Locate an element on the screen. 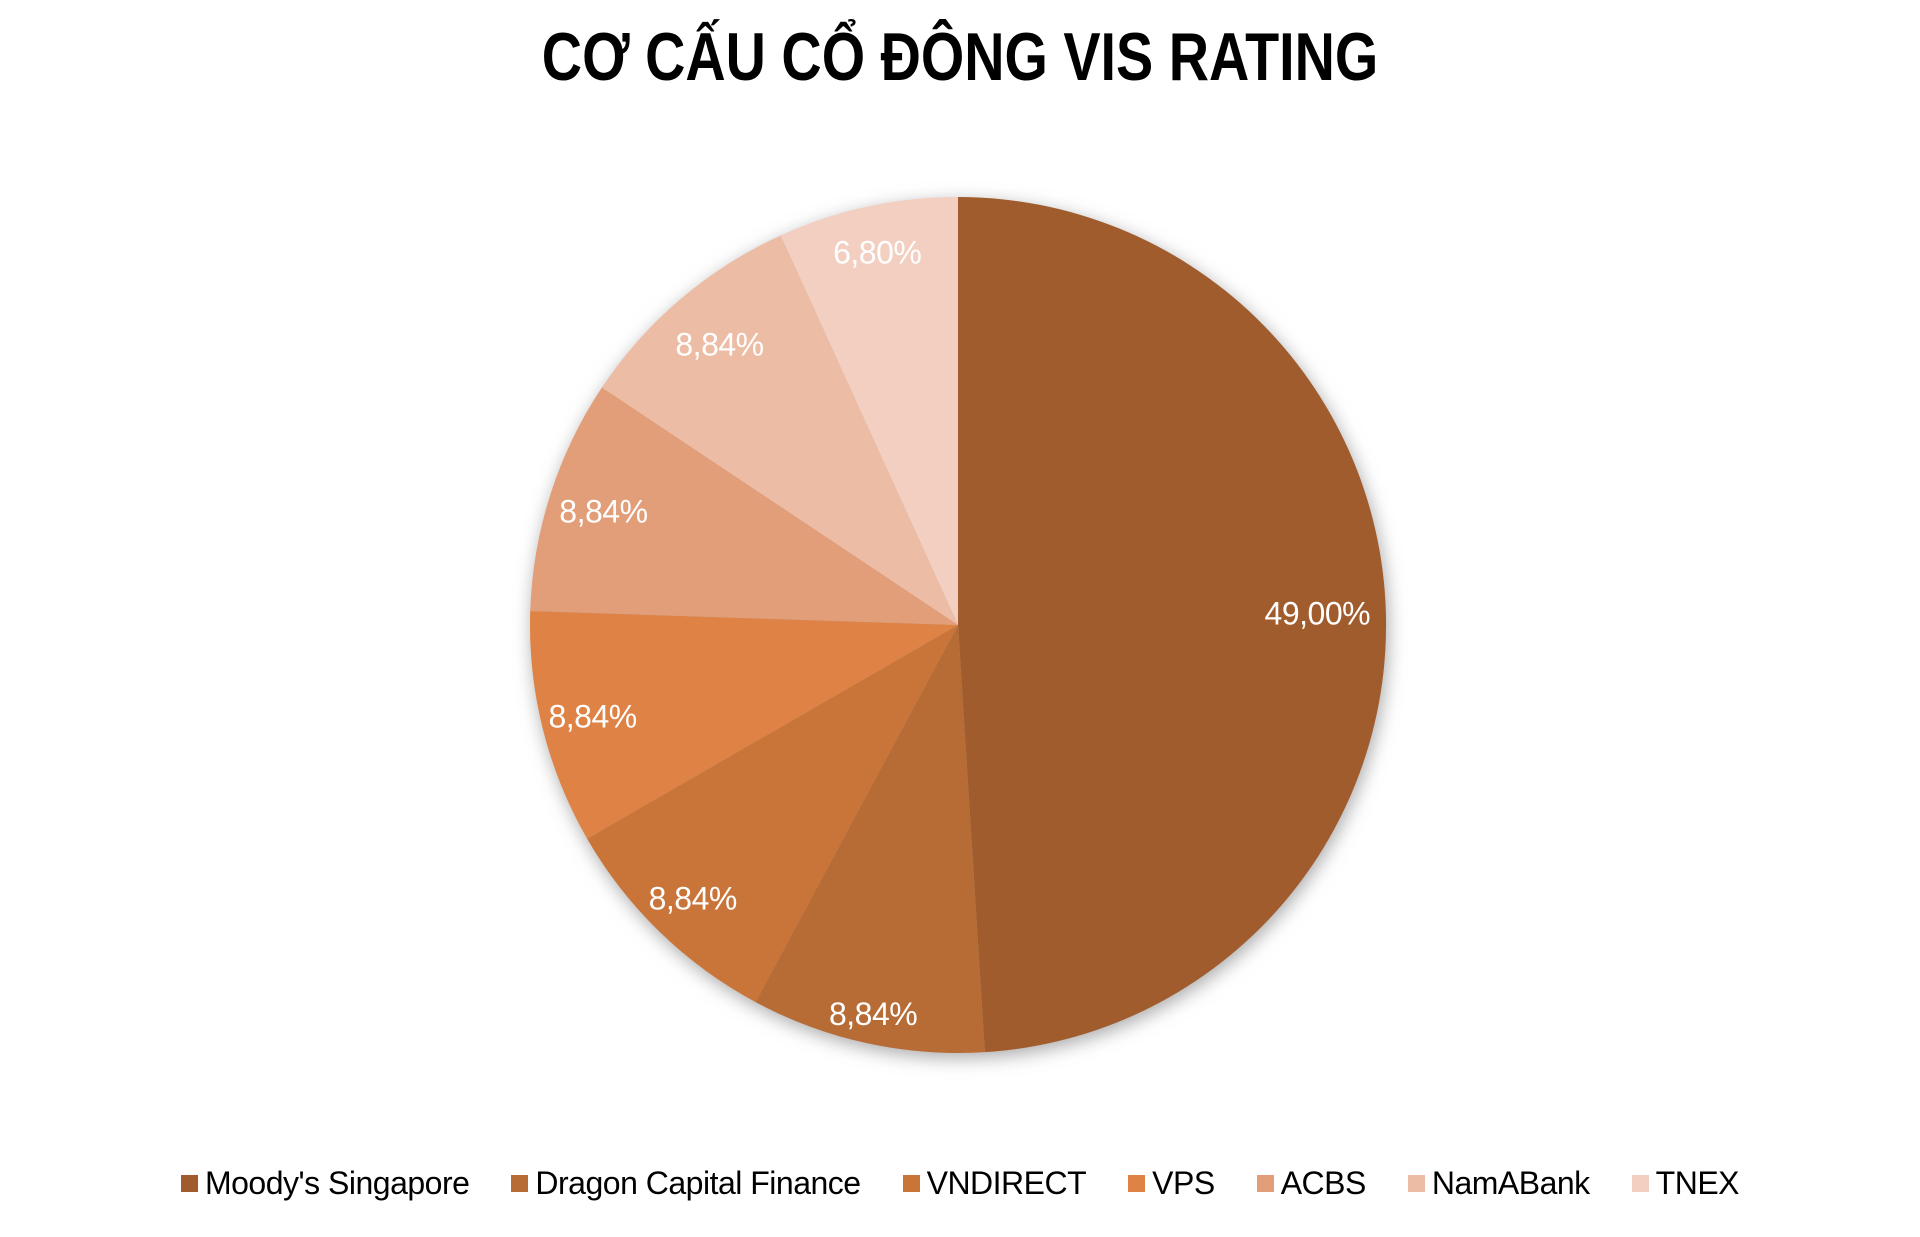 Image resolution: width=1920 pixels, height=1237 pixels. legend-item-dragon-capital-finance: Dragon Capital Finance is located at coordinates (686, 1183).